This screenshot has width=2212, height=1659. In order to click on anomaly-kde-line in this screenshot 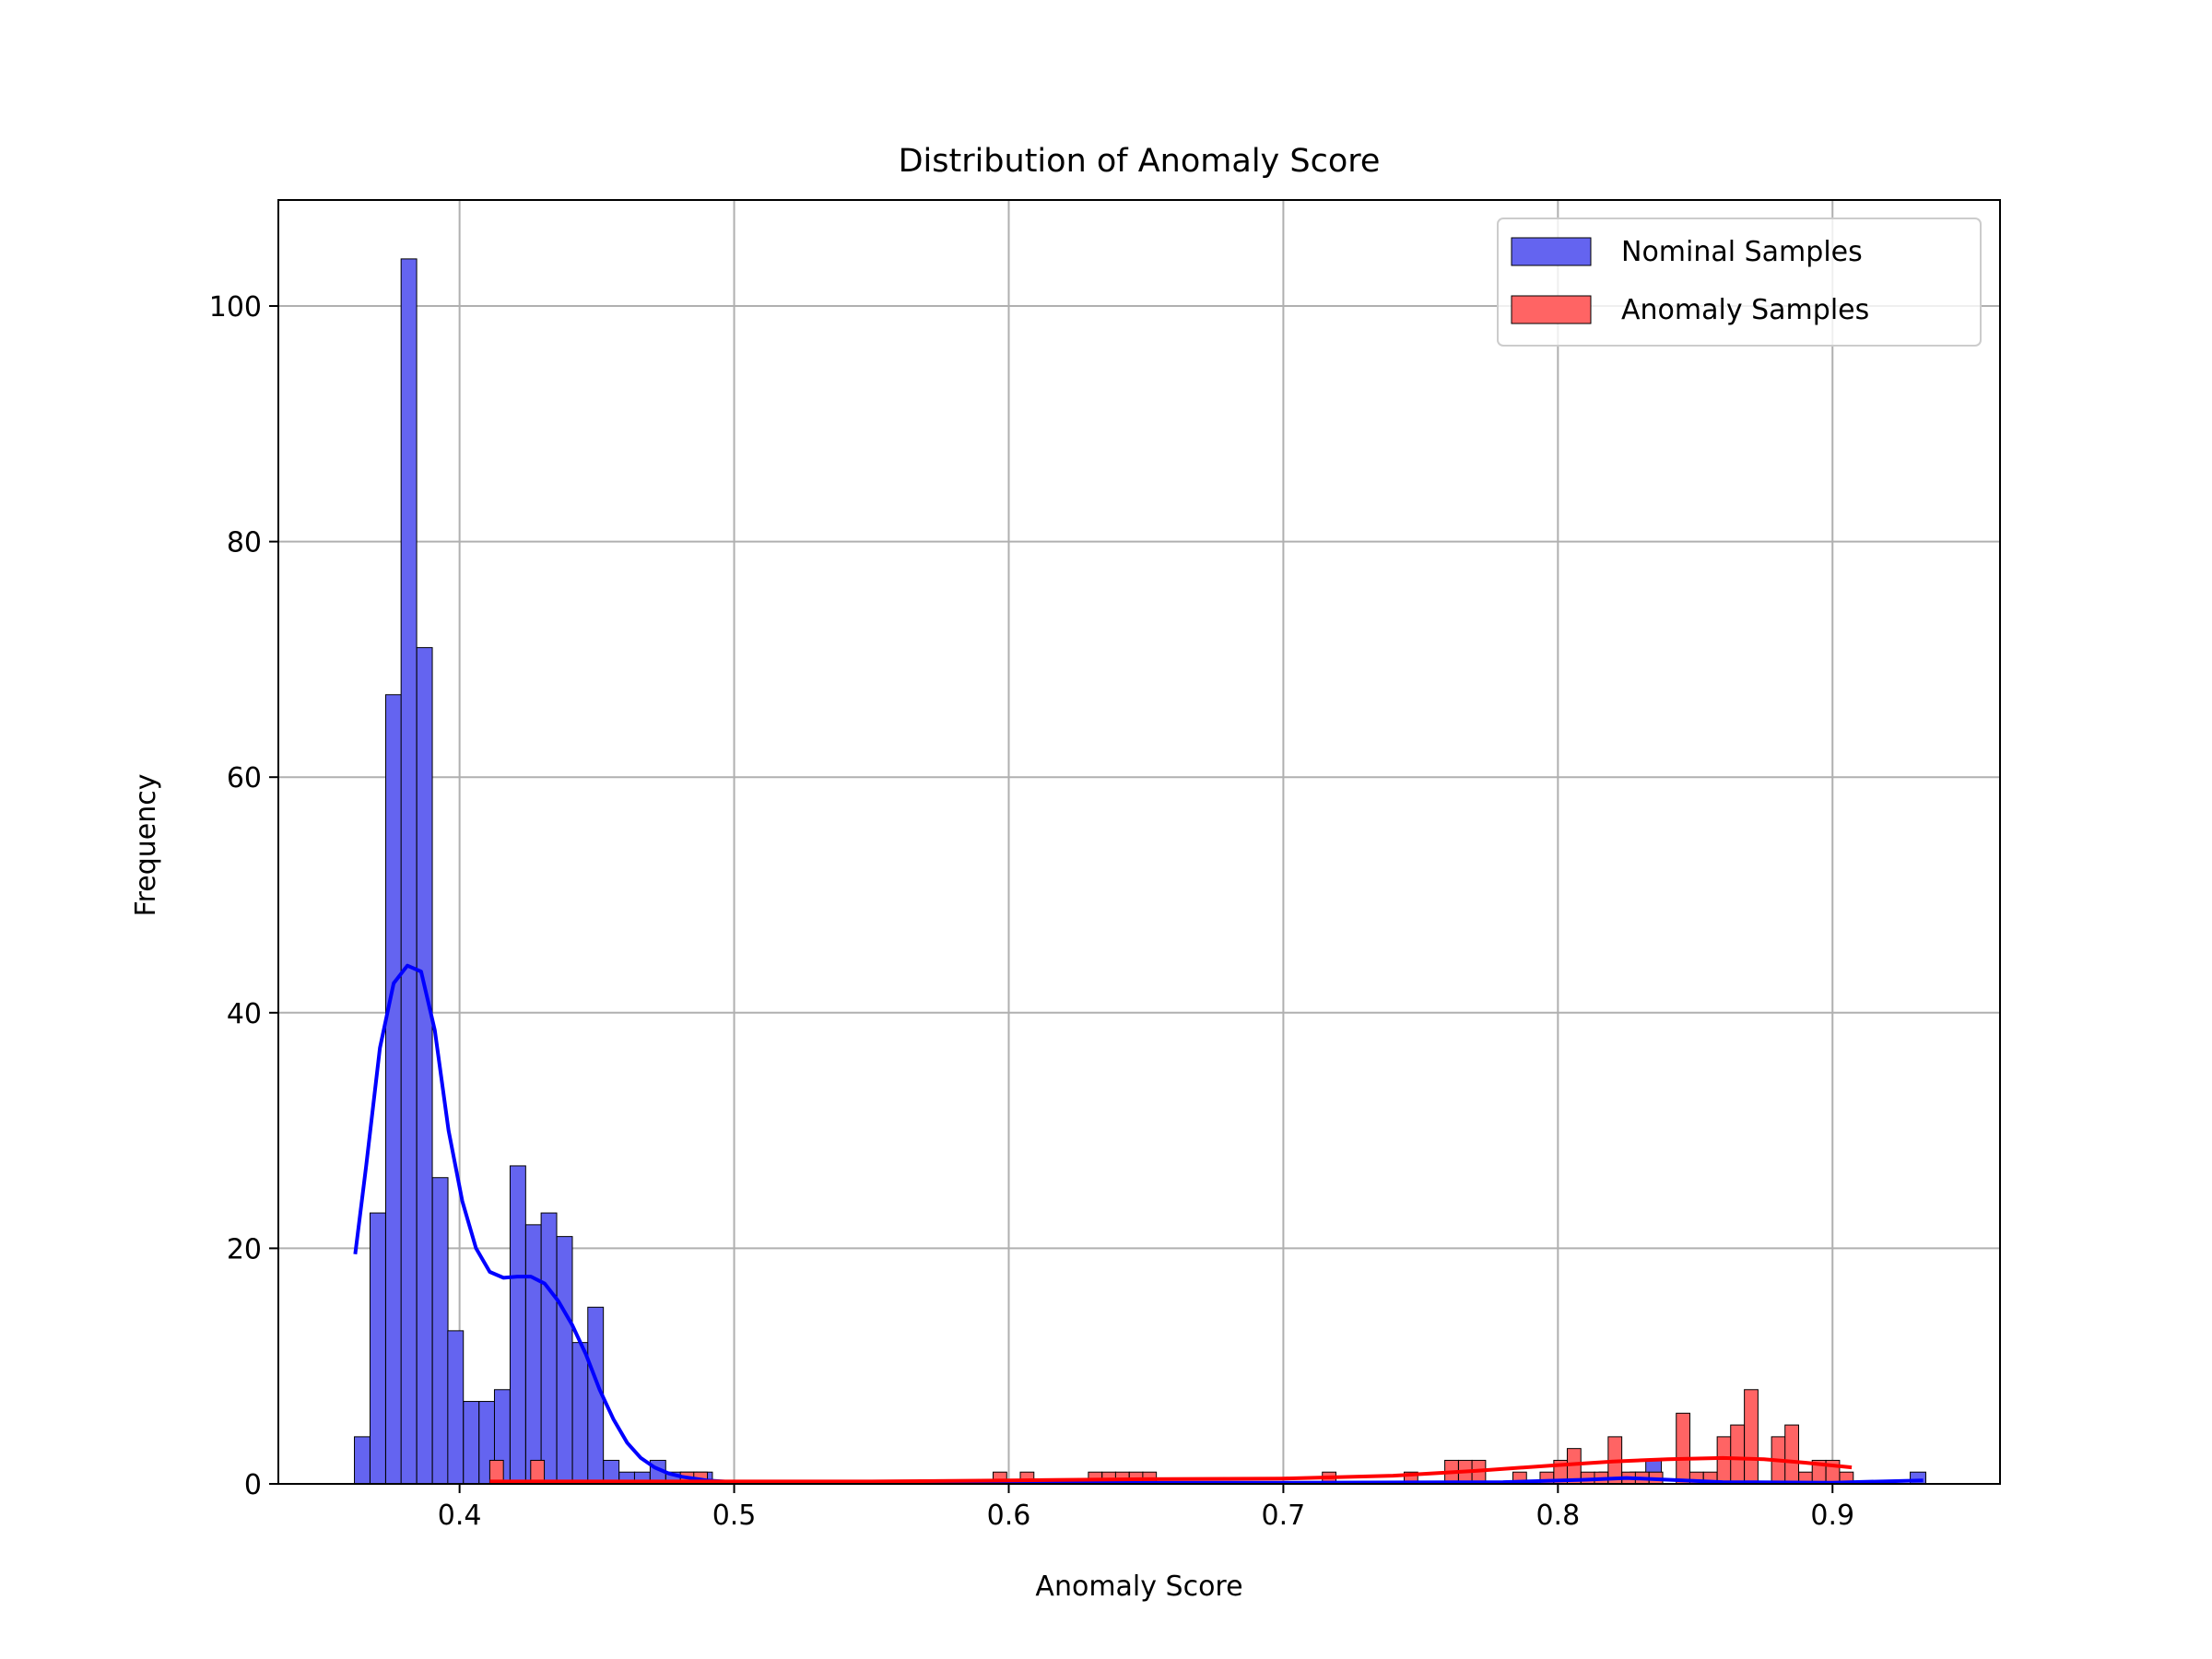, I will do `click(1171, 1469)`.